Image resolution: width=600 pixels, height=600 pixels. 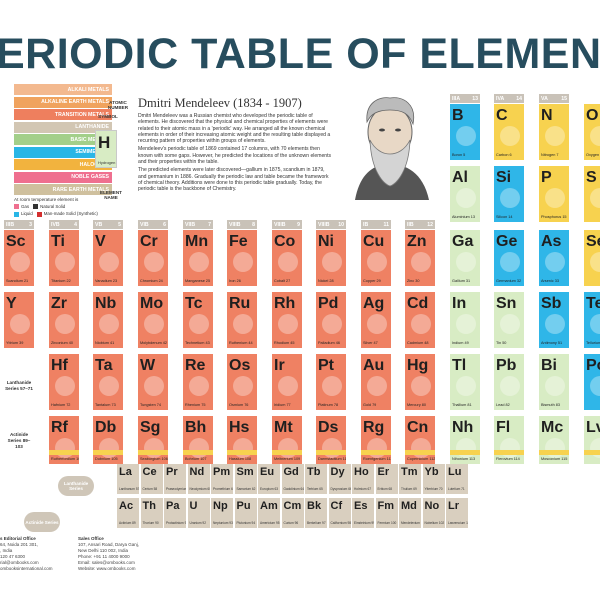 I want to click on element-name: Seaborgium 106, so click(x=154, y=459).